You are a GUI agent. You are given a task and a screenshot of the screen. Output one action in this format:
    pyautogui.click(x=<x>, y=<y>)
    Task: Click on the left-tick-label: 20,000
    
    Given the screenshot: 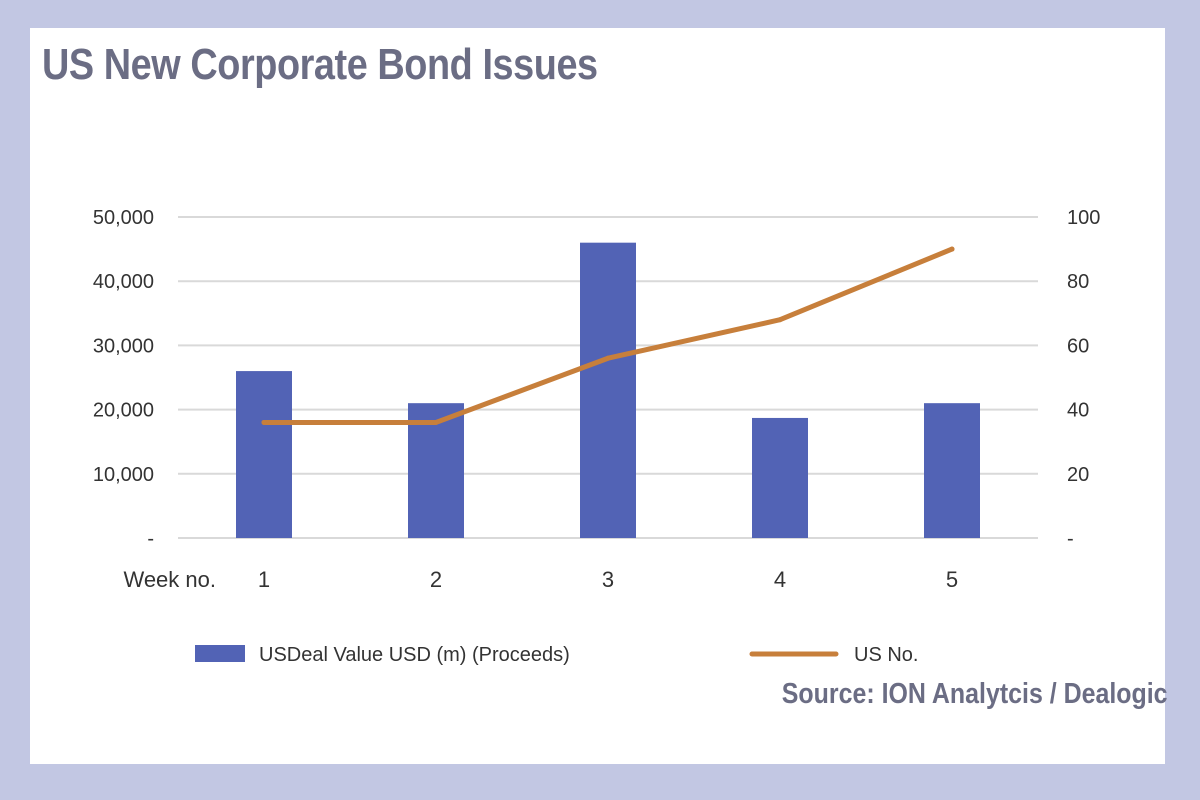 What is the action you would take?
    pyautogui.click(x=123, y=411)
    